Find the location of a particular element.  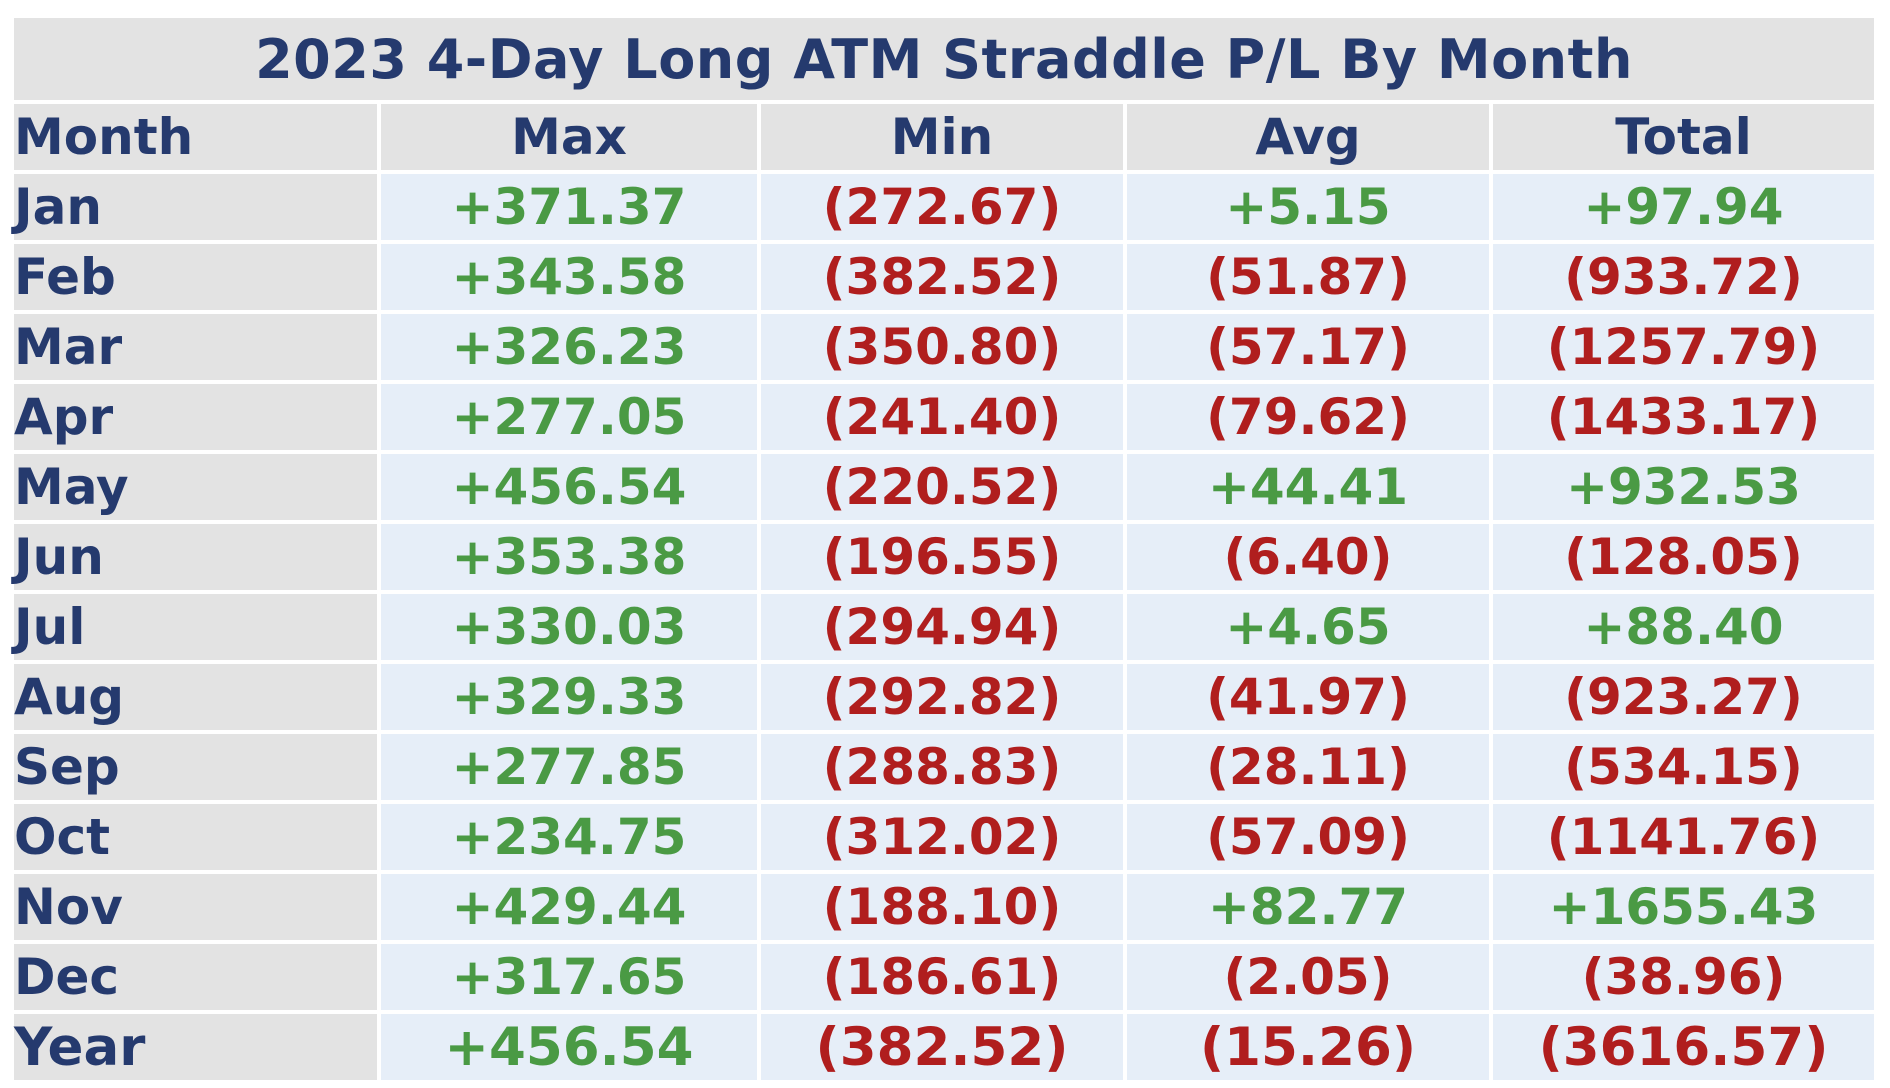

max-value: +353.38 is located at coordinates (570, 558).